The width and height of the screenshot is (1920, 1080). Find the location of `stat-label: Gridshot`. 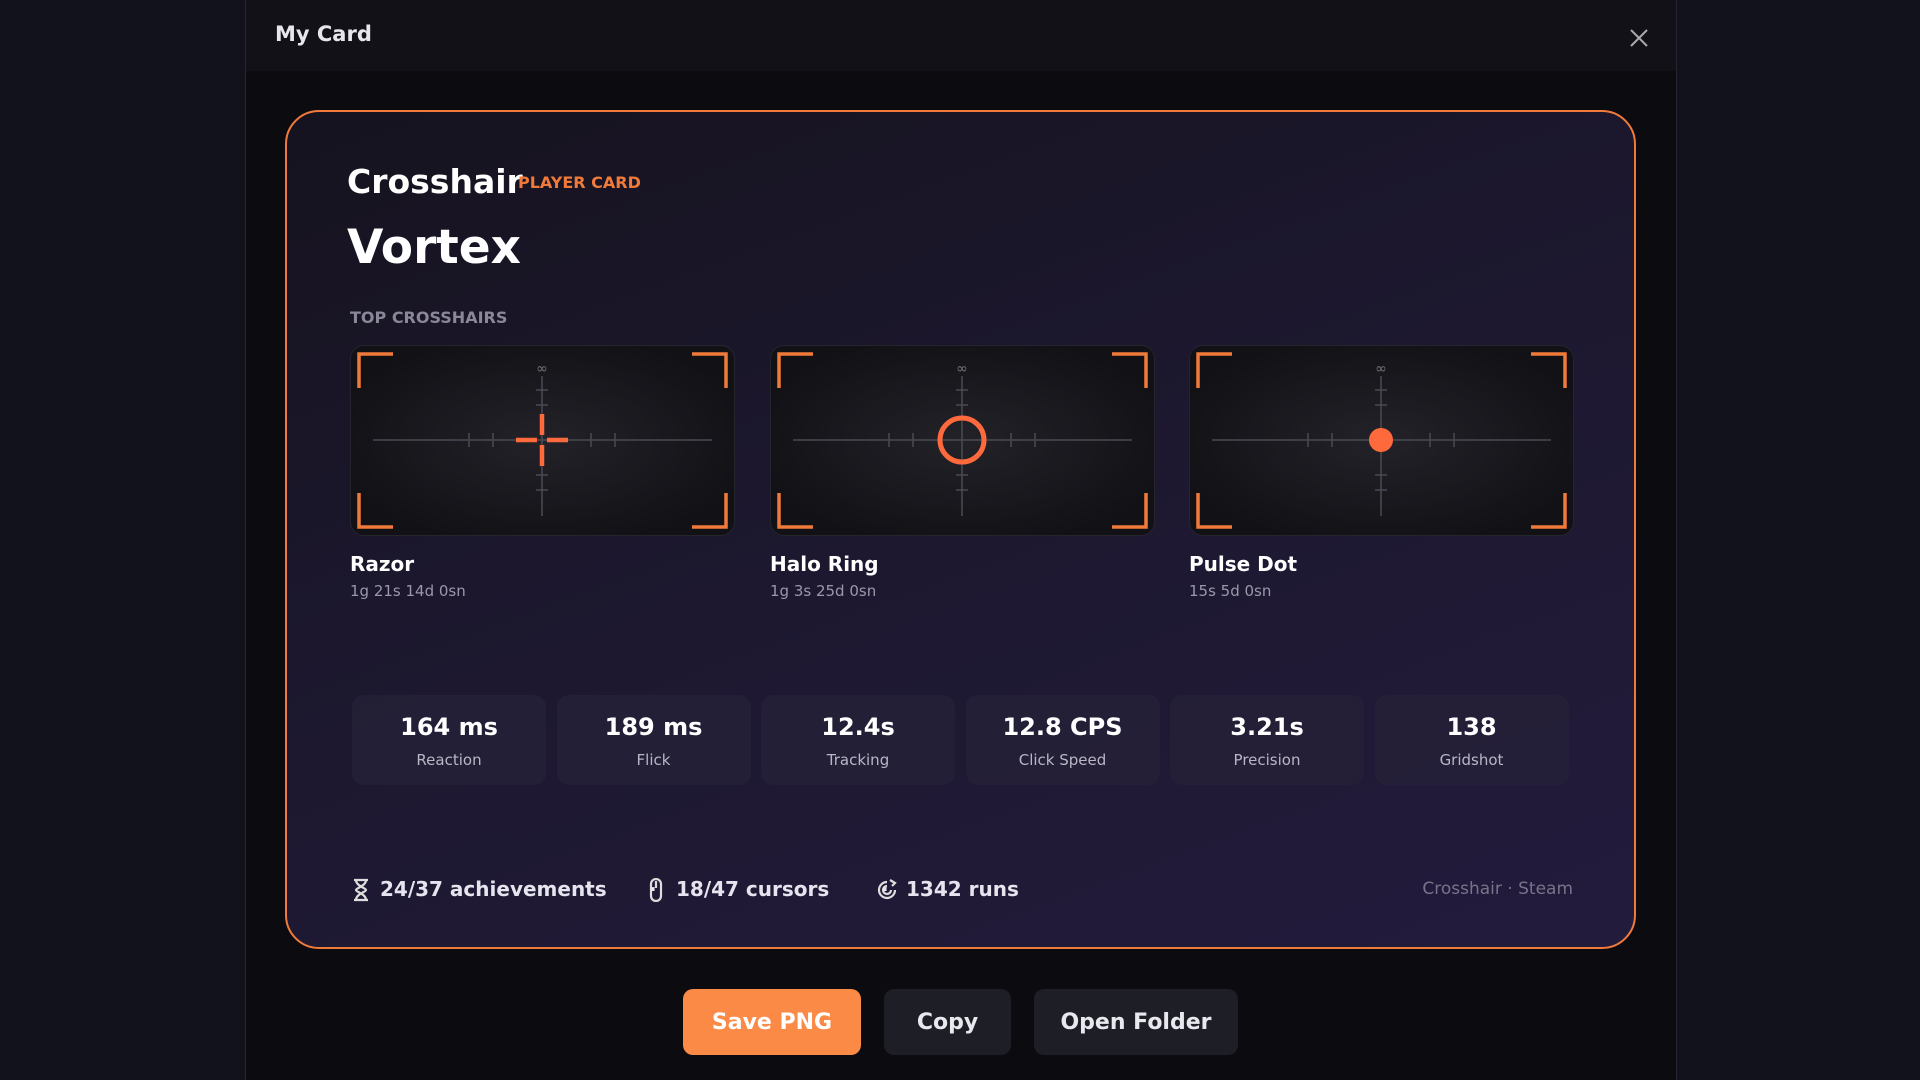

stat-label: Gridshot is located at coordinates (1471, 760).